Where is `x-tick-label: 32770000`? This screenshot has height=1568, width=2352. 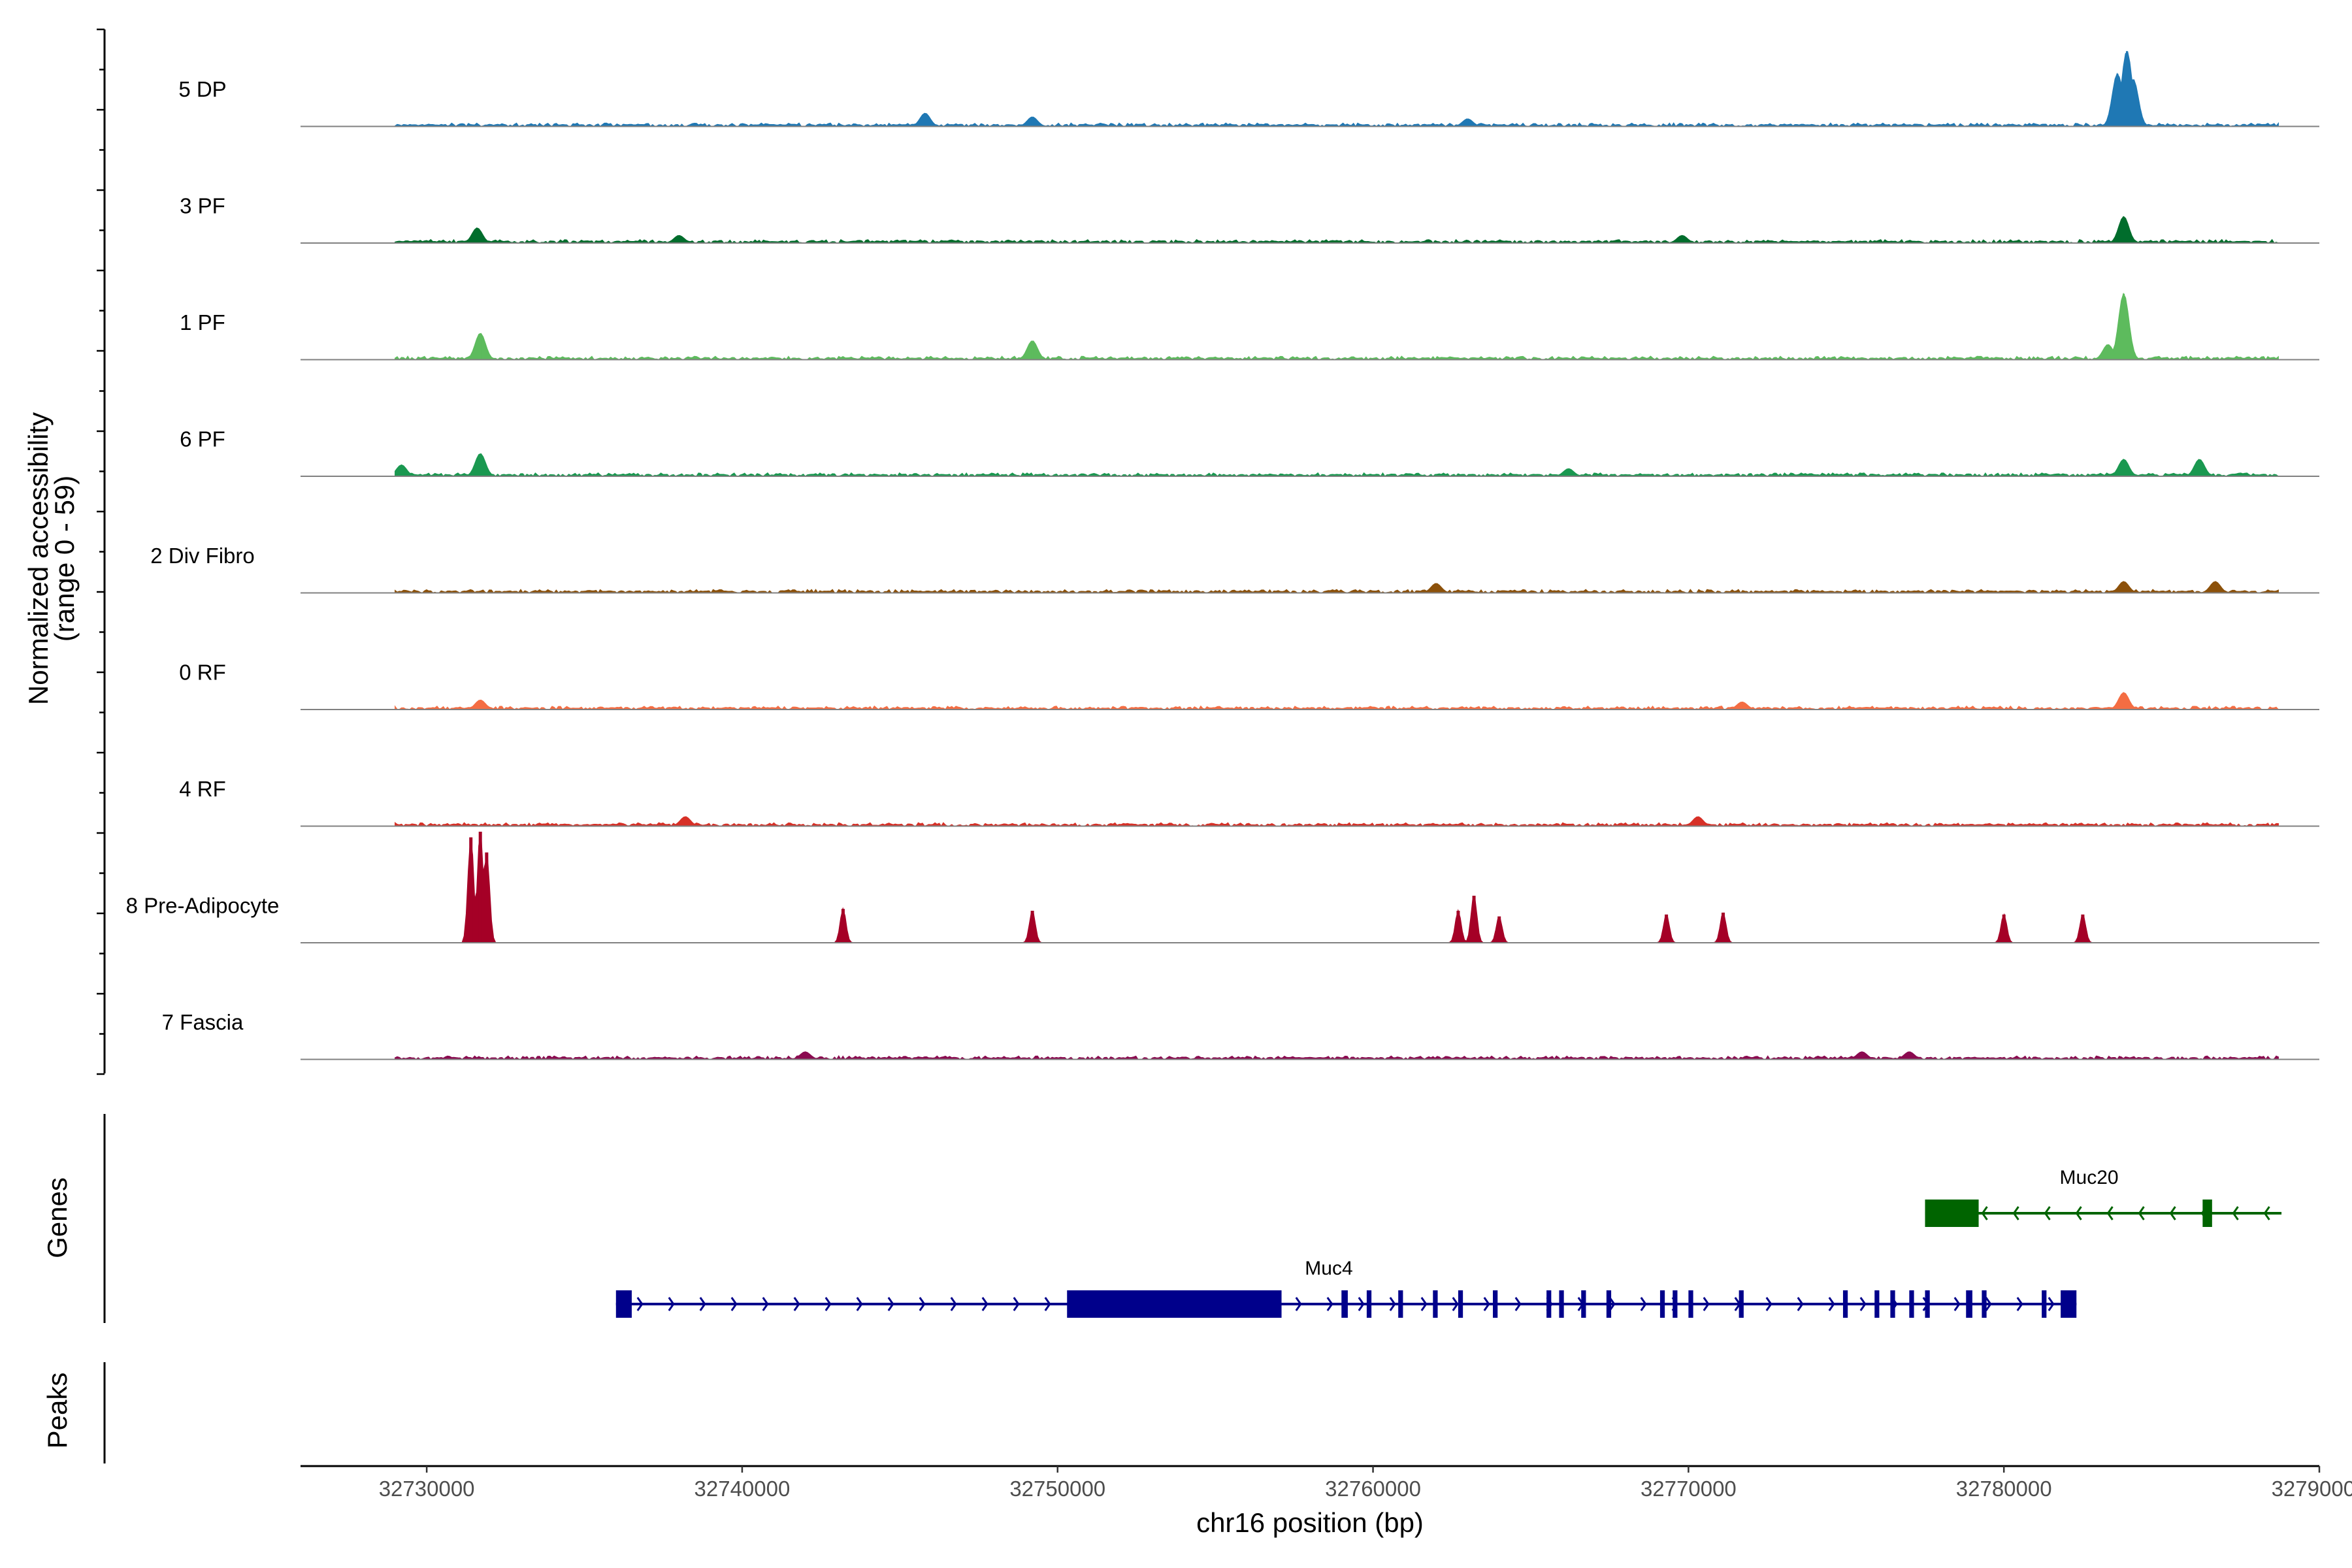 x-tick-label: 32770000 is located at coordinates (1689, 1489).